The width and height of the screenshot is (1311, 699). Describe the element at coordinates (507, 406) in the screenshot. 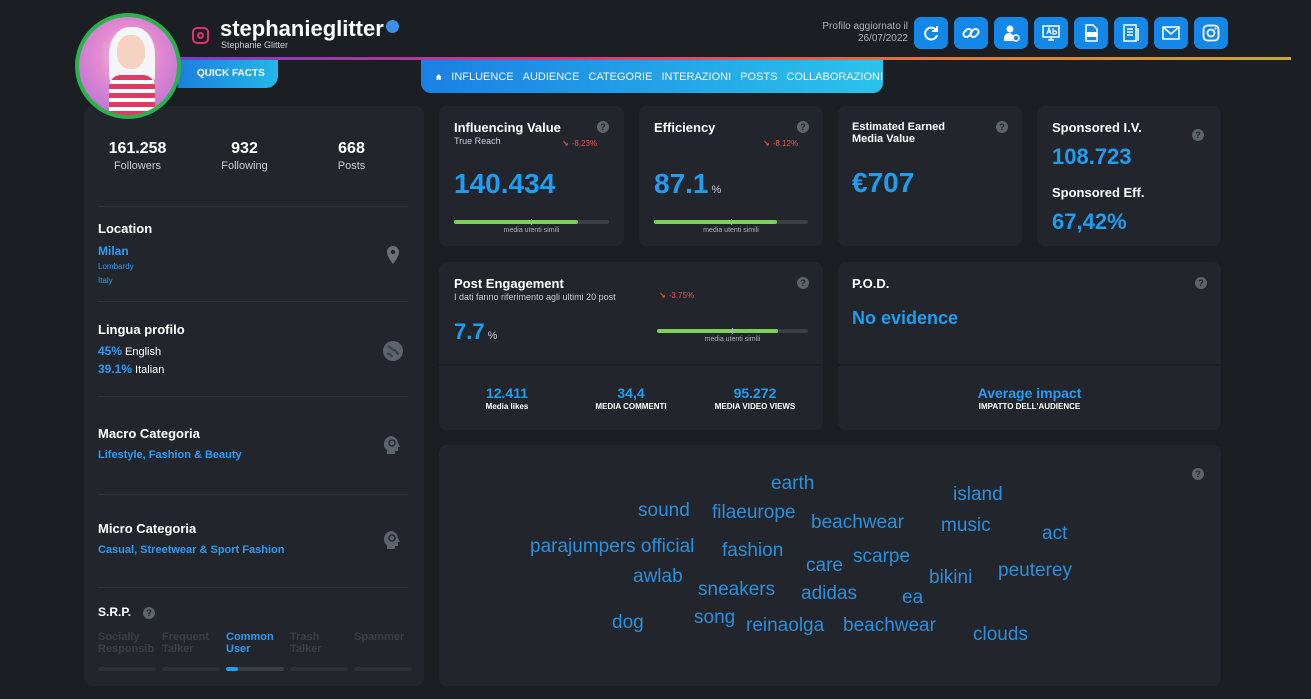

I see `media-likes-label: Media likes` at that location.